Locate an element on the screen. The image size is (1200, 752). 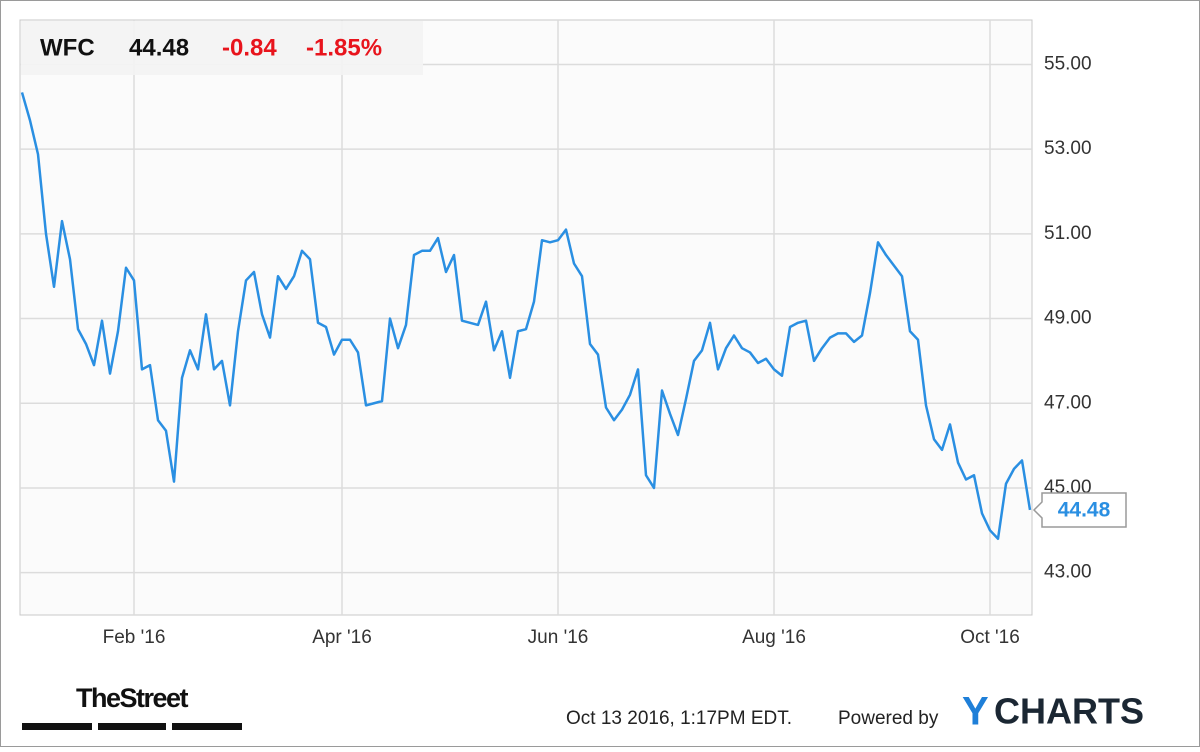
last-value-label: 44.48 is located at coordinates (1084, 510).